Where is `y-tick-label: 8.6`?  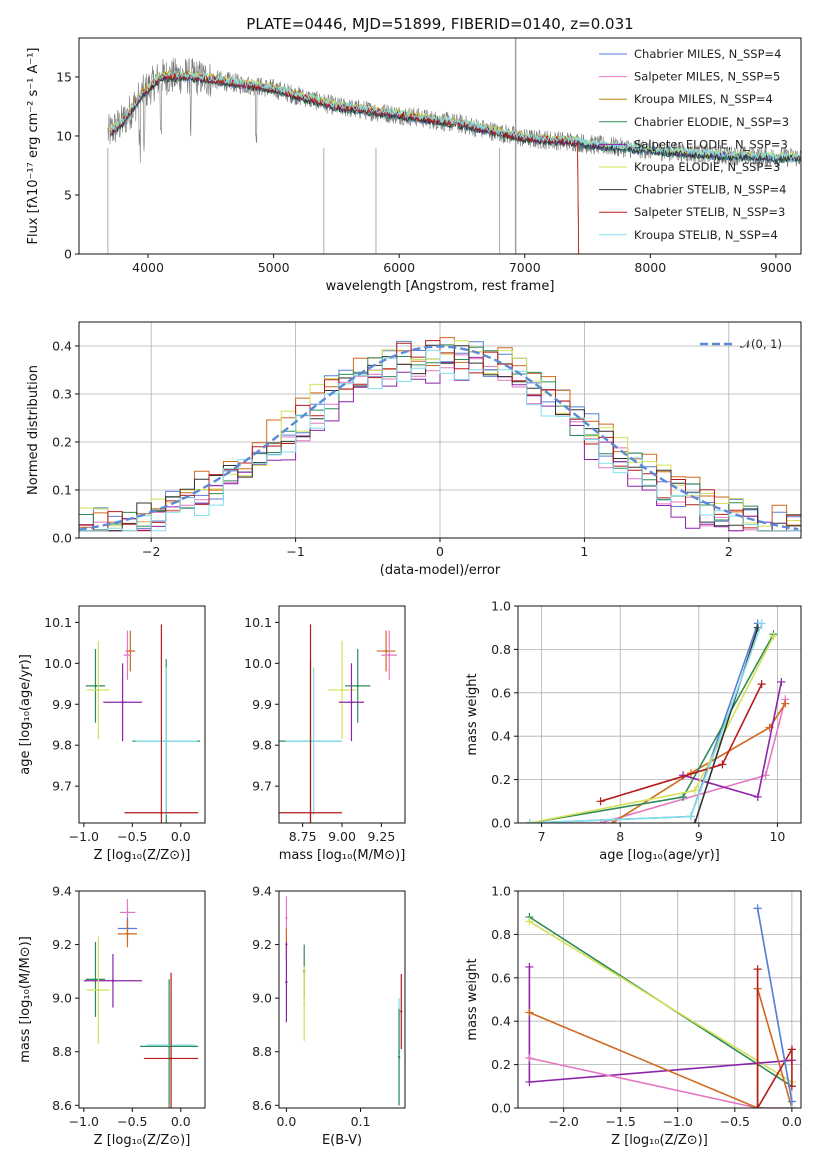
y-tick-label: 8.6 is located at coordinates (262, 1105).